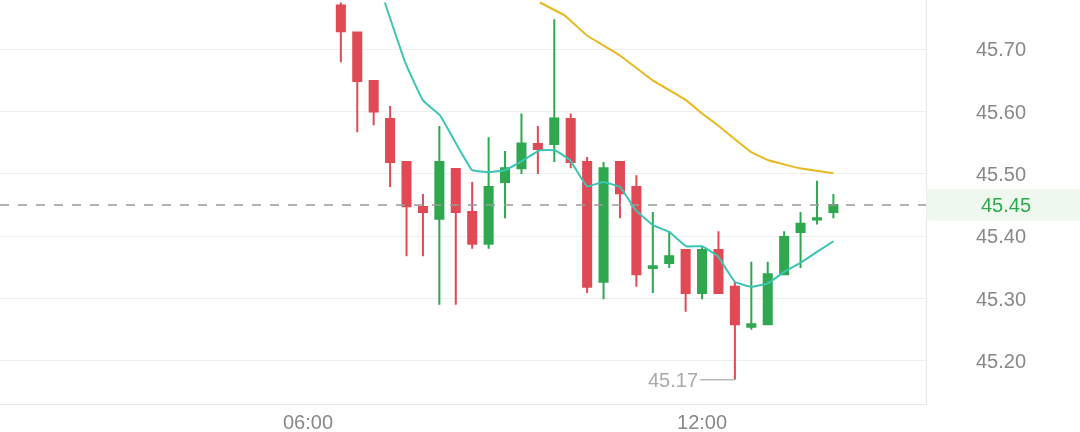  I want to click on y-tick-label: 45.40, so click(1001, 236).